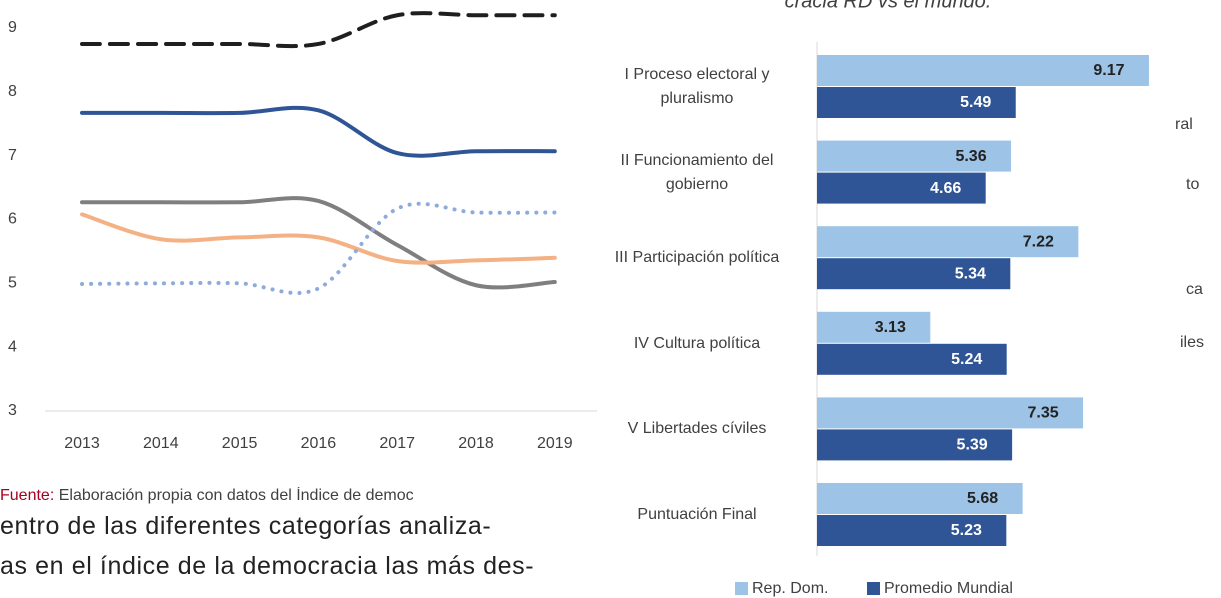 This screenshot has width=1221, height=598. Describe the element at coordinates (12, 219) in the screenshot. I see `y-tick-label: 6` at that location.